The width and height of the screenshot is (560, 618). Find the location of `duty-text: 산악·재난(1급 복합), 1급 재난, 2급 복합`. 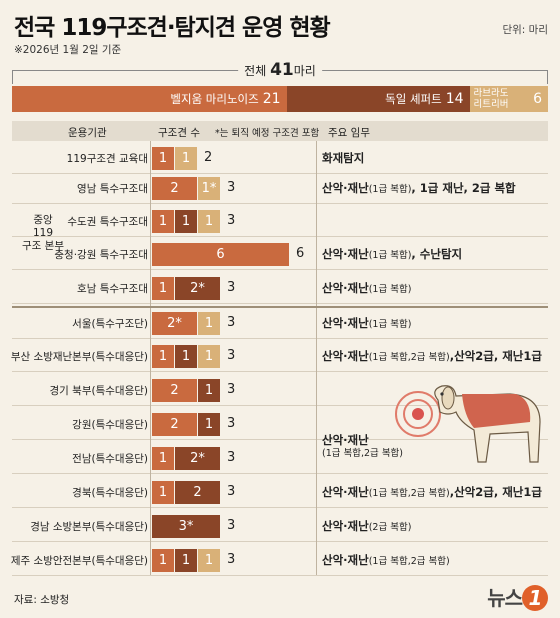

duty-text: 산악·재난(1급 복합), 1급 재난, 2급 복합 is located at coordinates (419, 188).